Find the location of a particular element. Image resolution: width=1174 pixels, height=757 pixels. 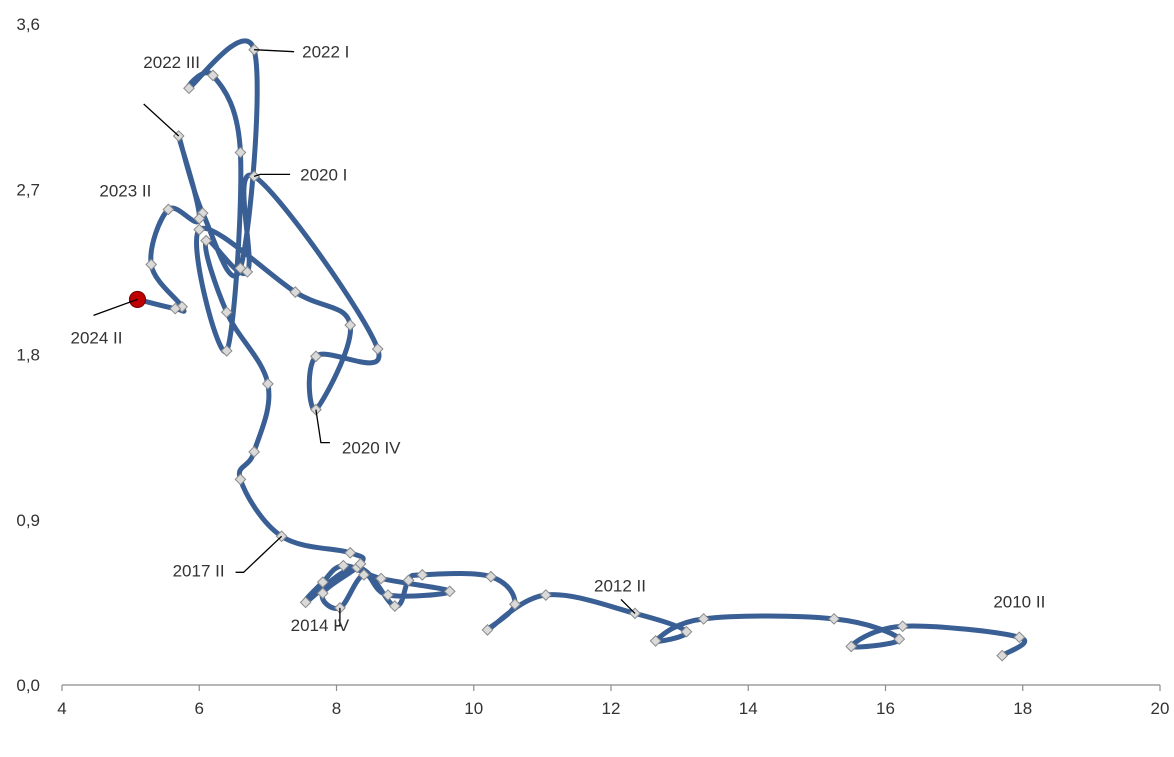

x-tick-label: 10 is located at coordinates (473, 708).